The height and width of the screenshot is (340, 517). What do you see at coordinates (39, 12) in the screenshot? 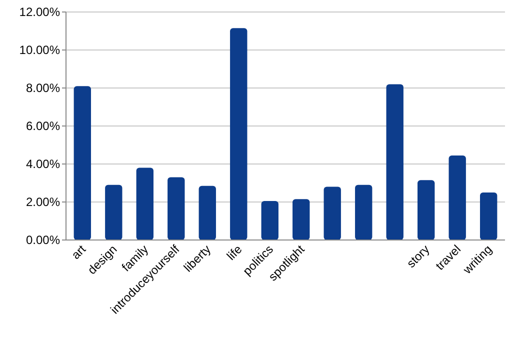
I see `y-tick-label: 12.00%` at bounding box center [39, 12].